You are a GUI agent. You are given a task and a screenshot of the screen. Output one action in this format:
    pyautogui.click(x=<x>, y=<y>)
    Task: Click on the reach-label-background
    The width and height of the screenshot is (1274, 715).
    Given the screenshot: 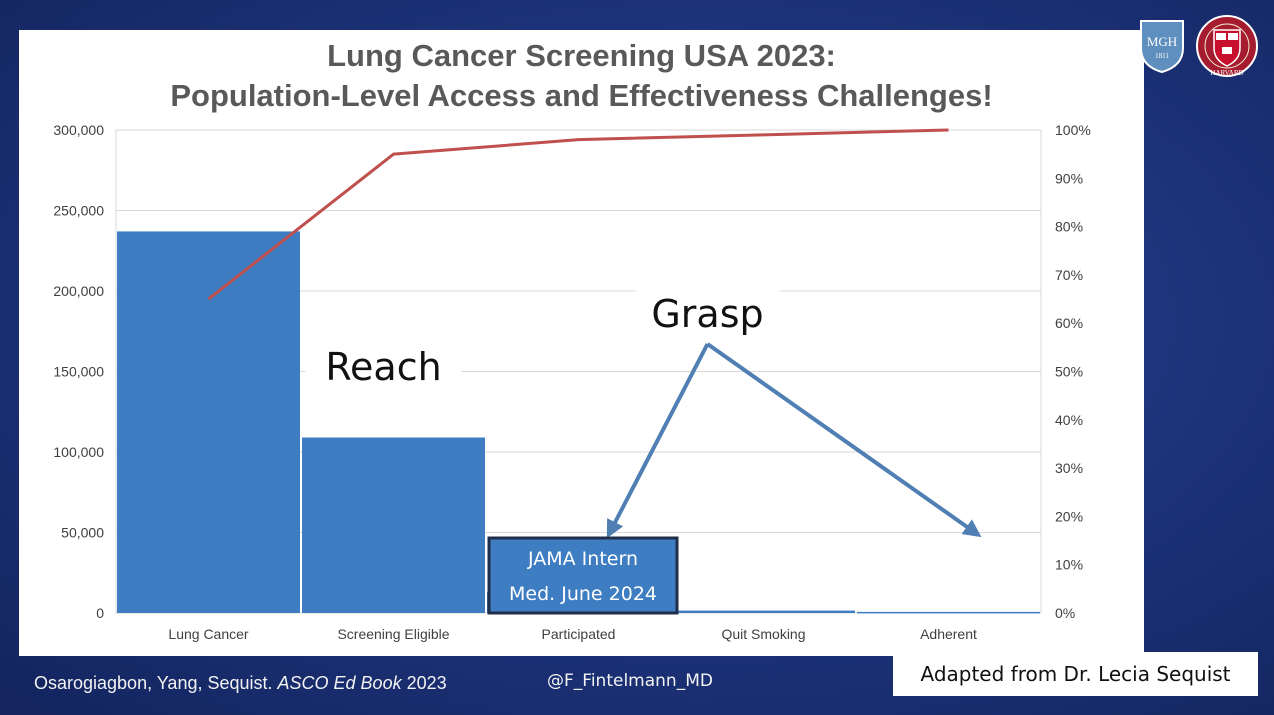 What is the action you would take?
    pyautogui.click(x=383, y=370)
    